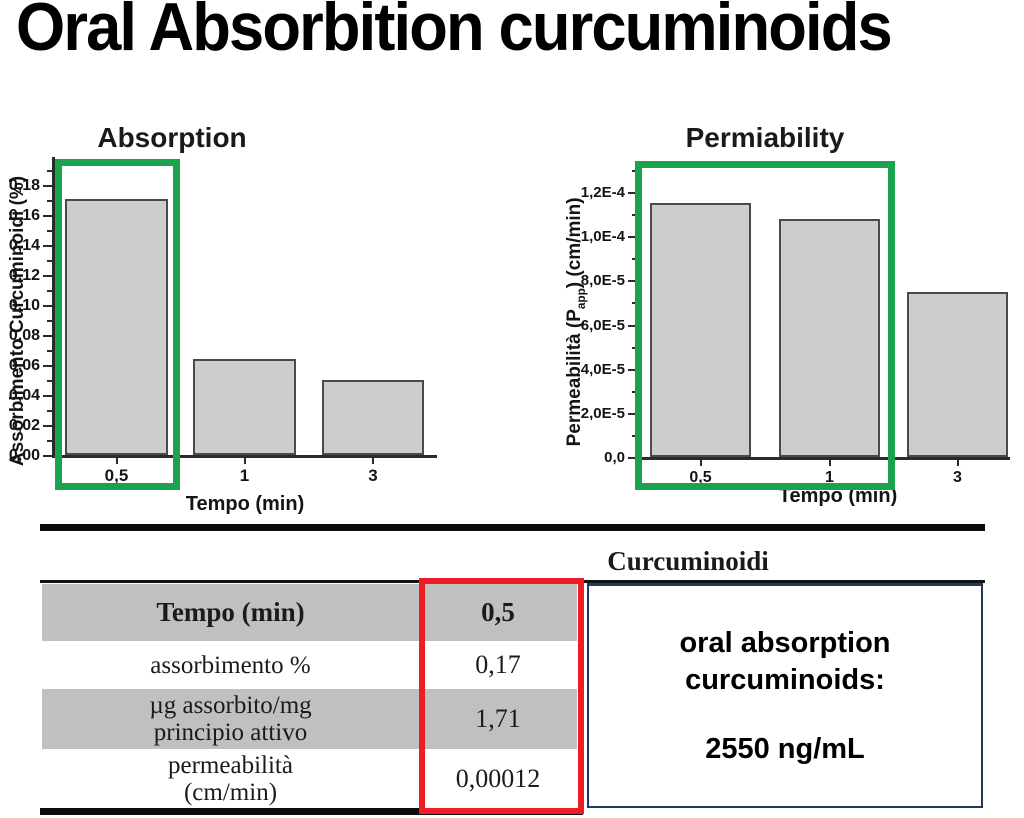 Image resolution: width=1024 pixels, height=818 pixels. I want to click on row-label: permeabilità (cm/min), so click(230, 778).